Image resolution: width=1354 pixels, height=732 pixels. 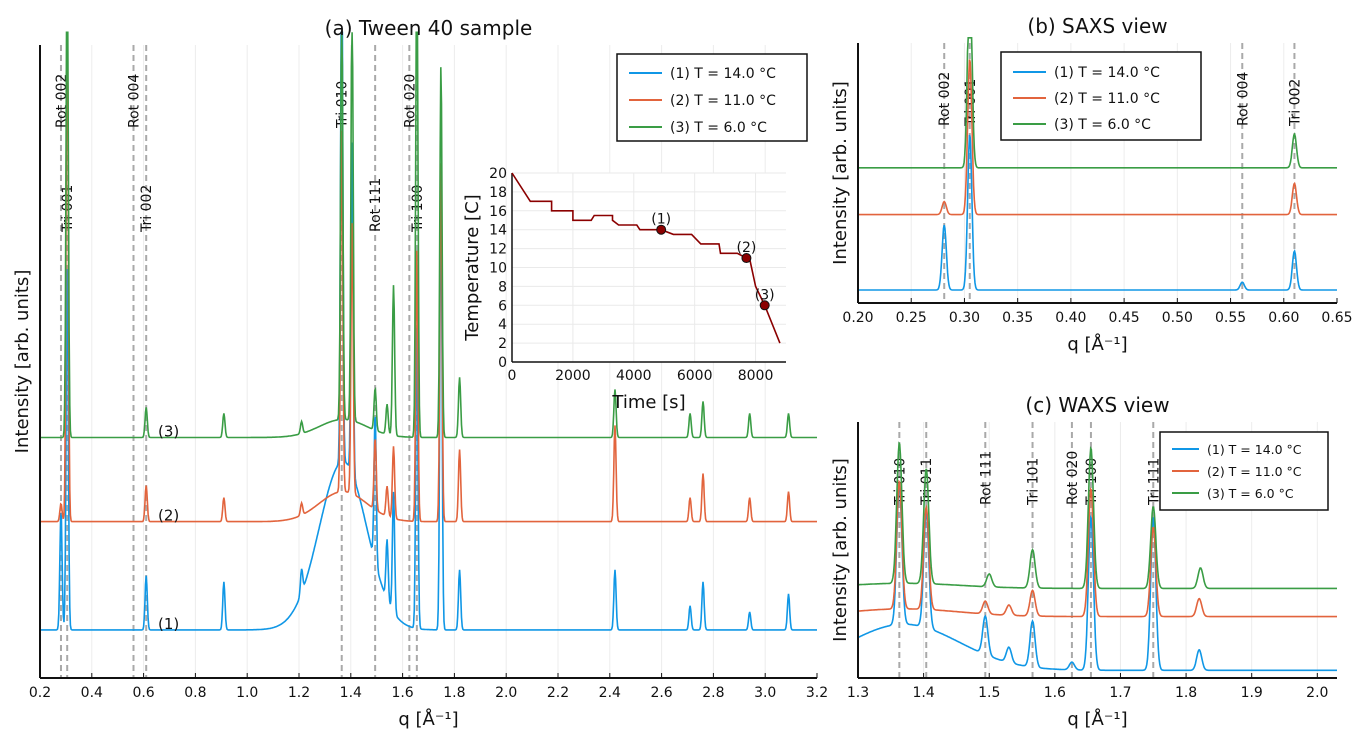 What do you see at coordinates (756, 376) in the screenshot?
I see `inset-x-tick-label: 8000` at bounding box center [756, 376].